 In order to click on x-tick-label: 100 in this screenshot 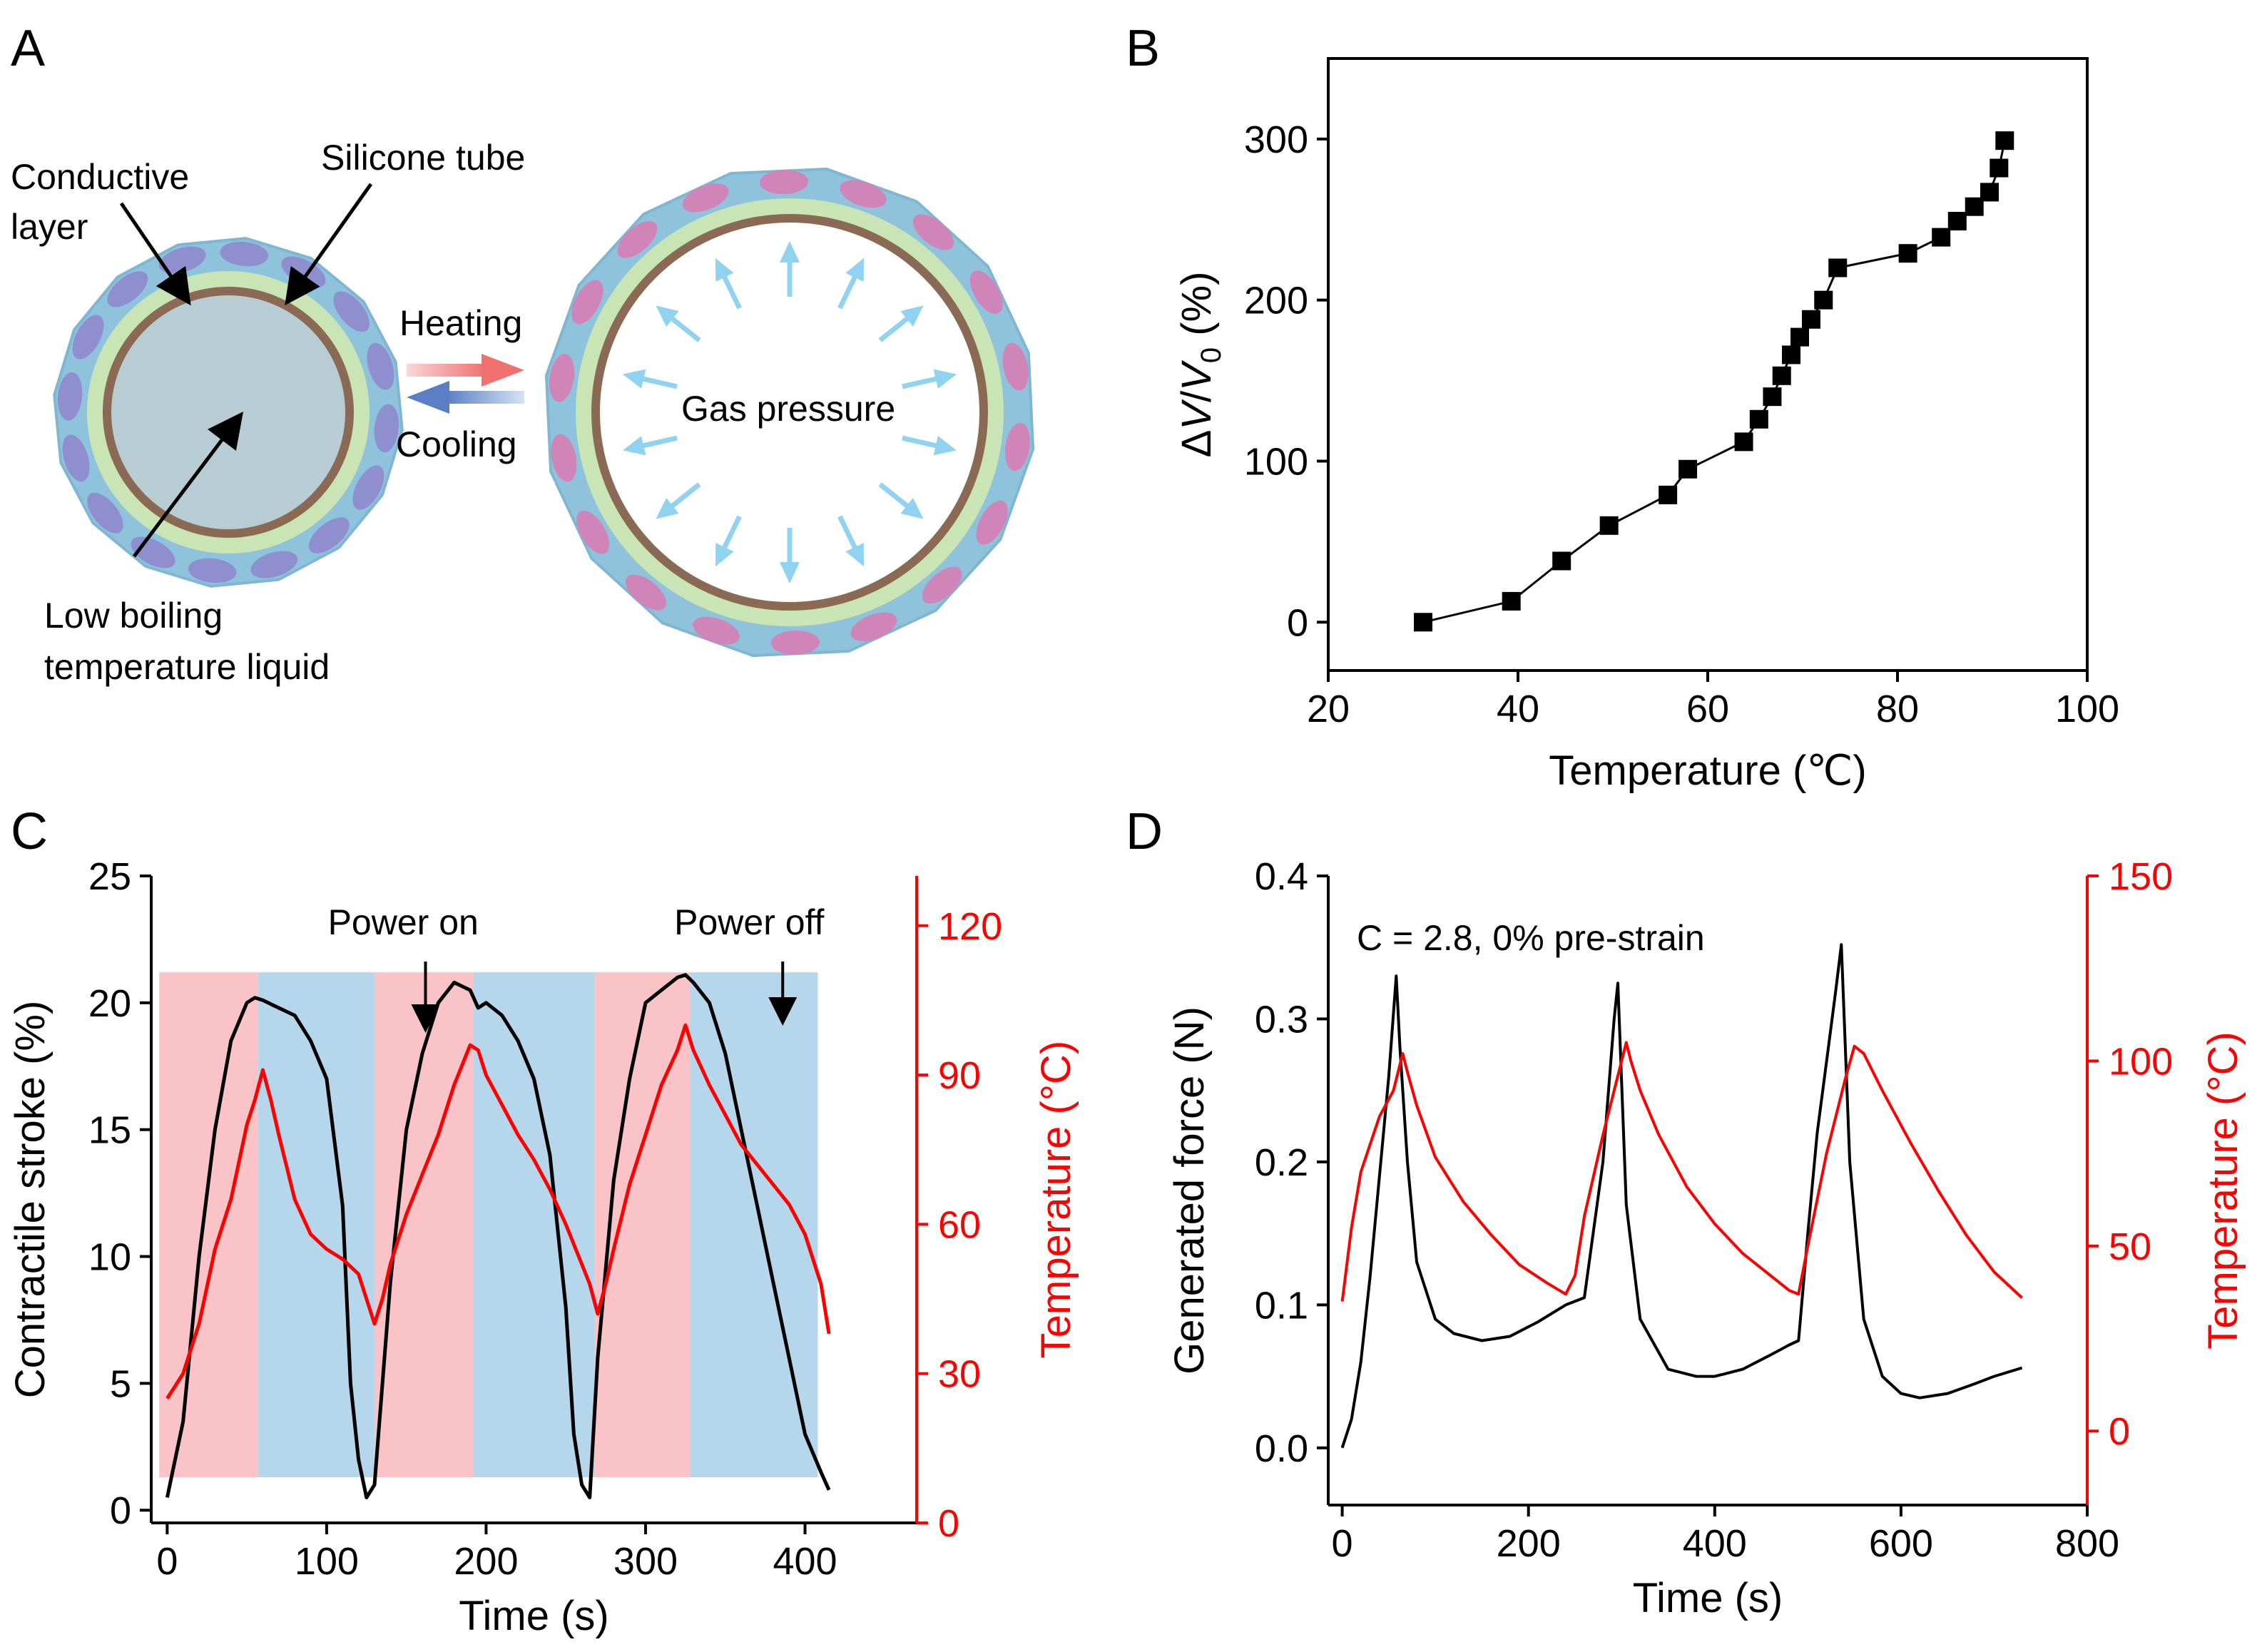, I will do `click(327, 1562)`.